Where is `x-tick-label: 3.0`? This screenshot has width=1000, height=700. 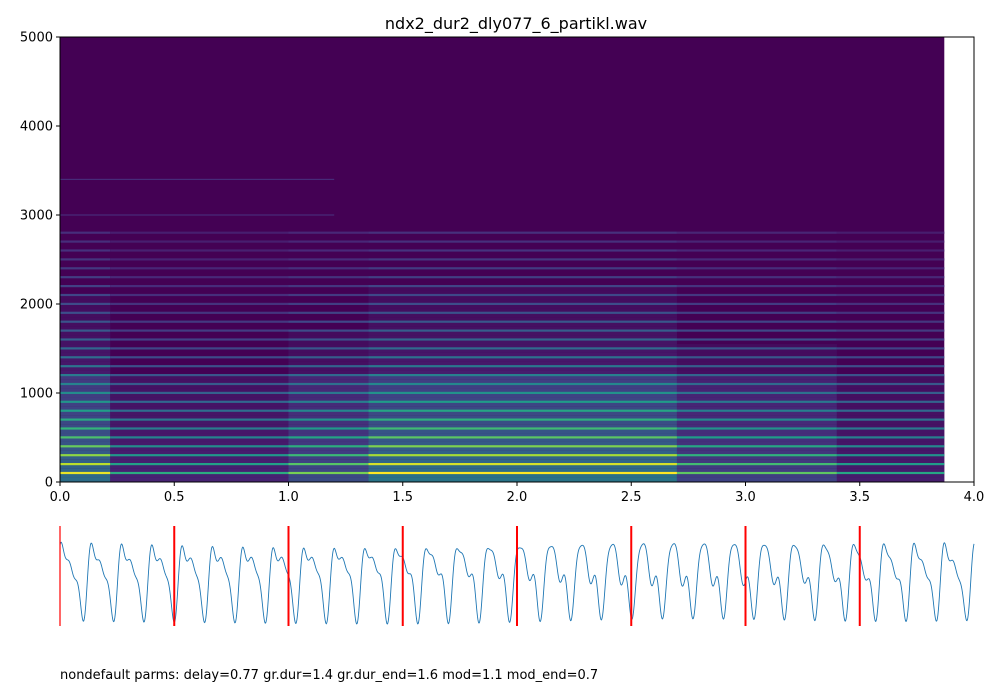 x-tick-label: 3.0 is located at coordinates (745, 497).